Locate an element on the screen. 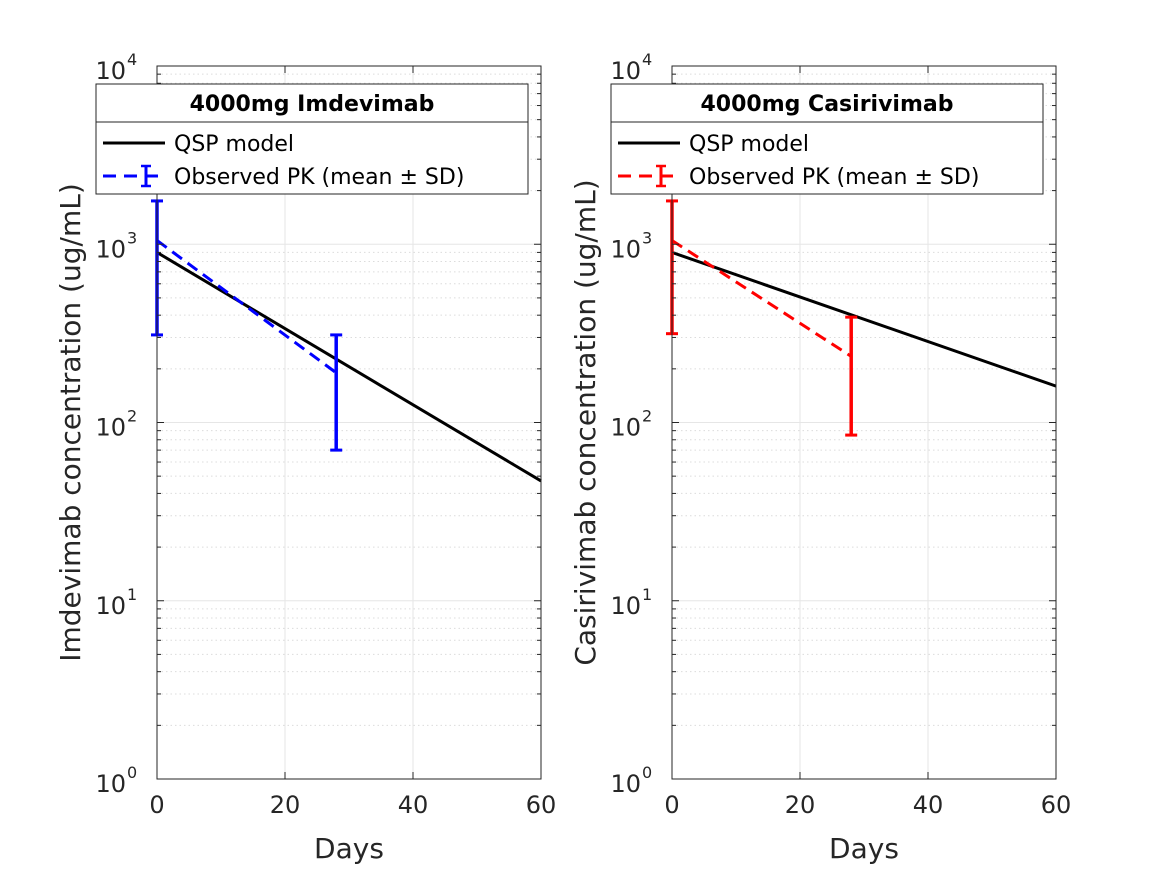 This screenshot has height=875, width=1167. chart2-y-tick-label: 10 3 is located at coordinates (631, 245).